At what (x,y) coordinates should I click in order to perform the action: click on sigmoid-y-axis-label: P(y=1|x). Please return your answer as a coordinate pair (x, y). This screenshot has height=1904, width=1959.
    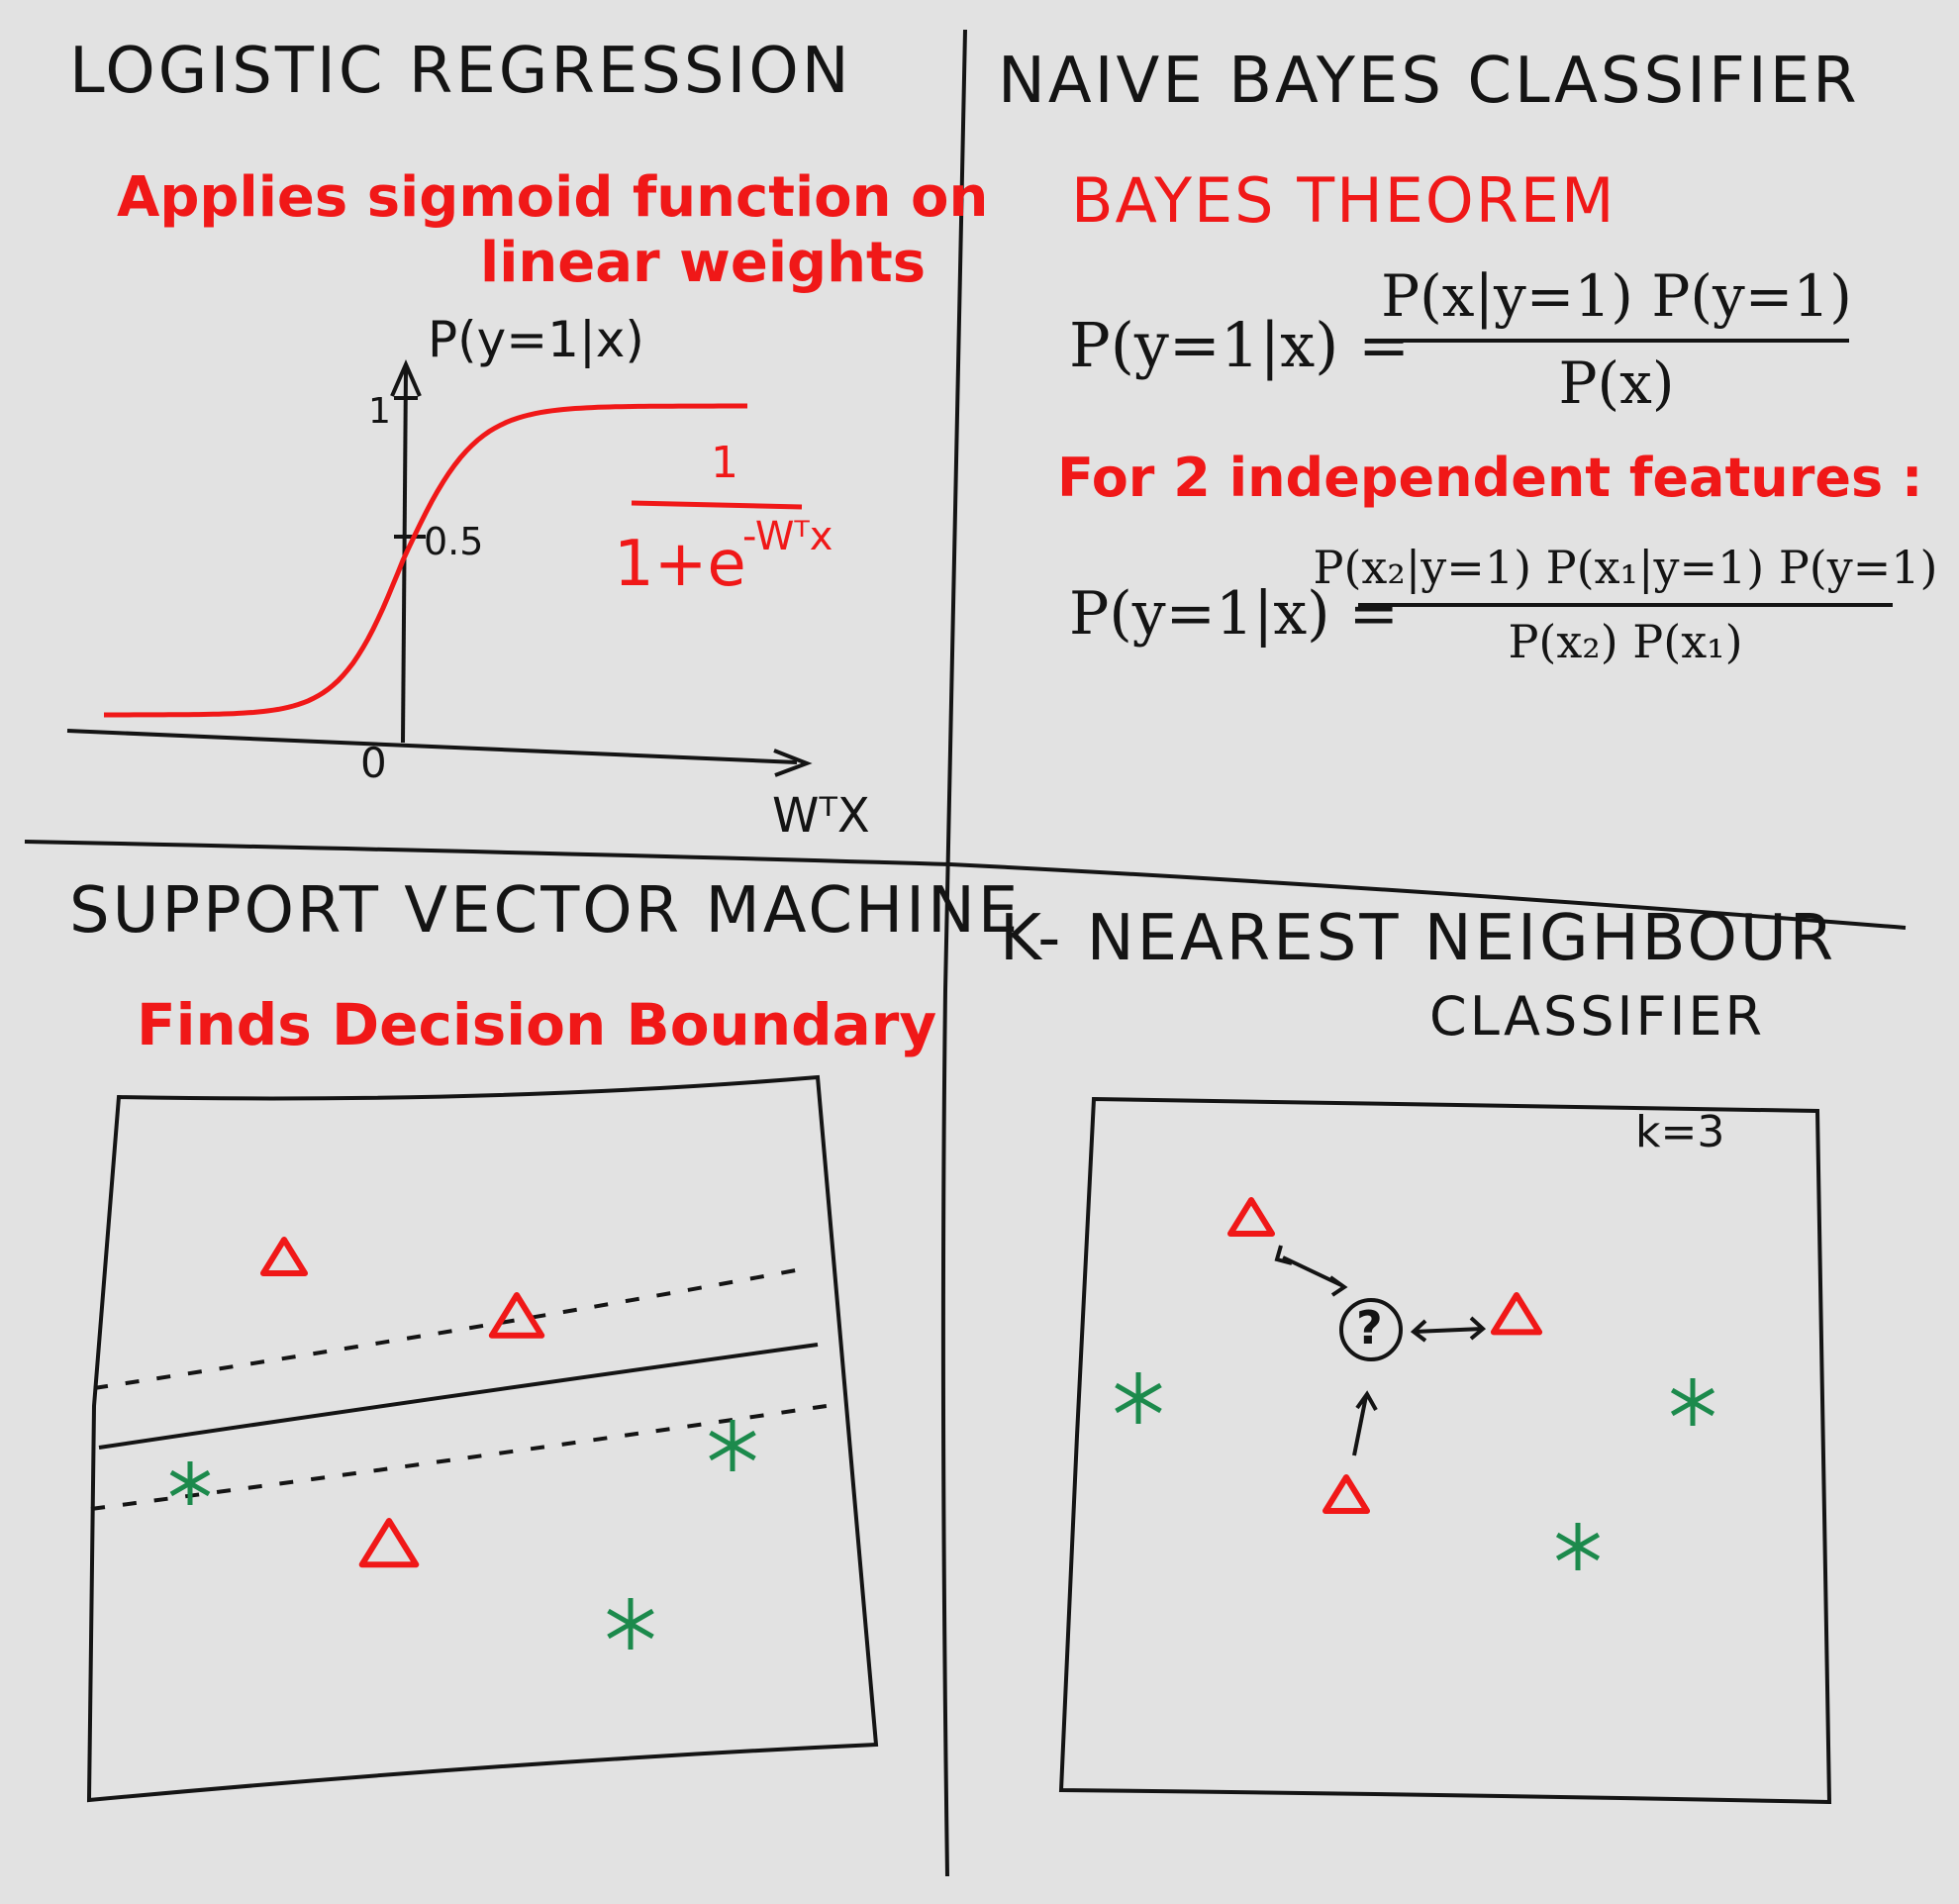
    Looking at the image, I should click on (536, 339).